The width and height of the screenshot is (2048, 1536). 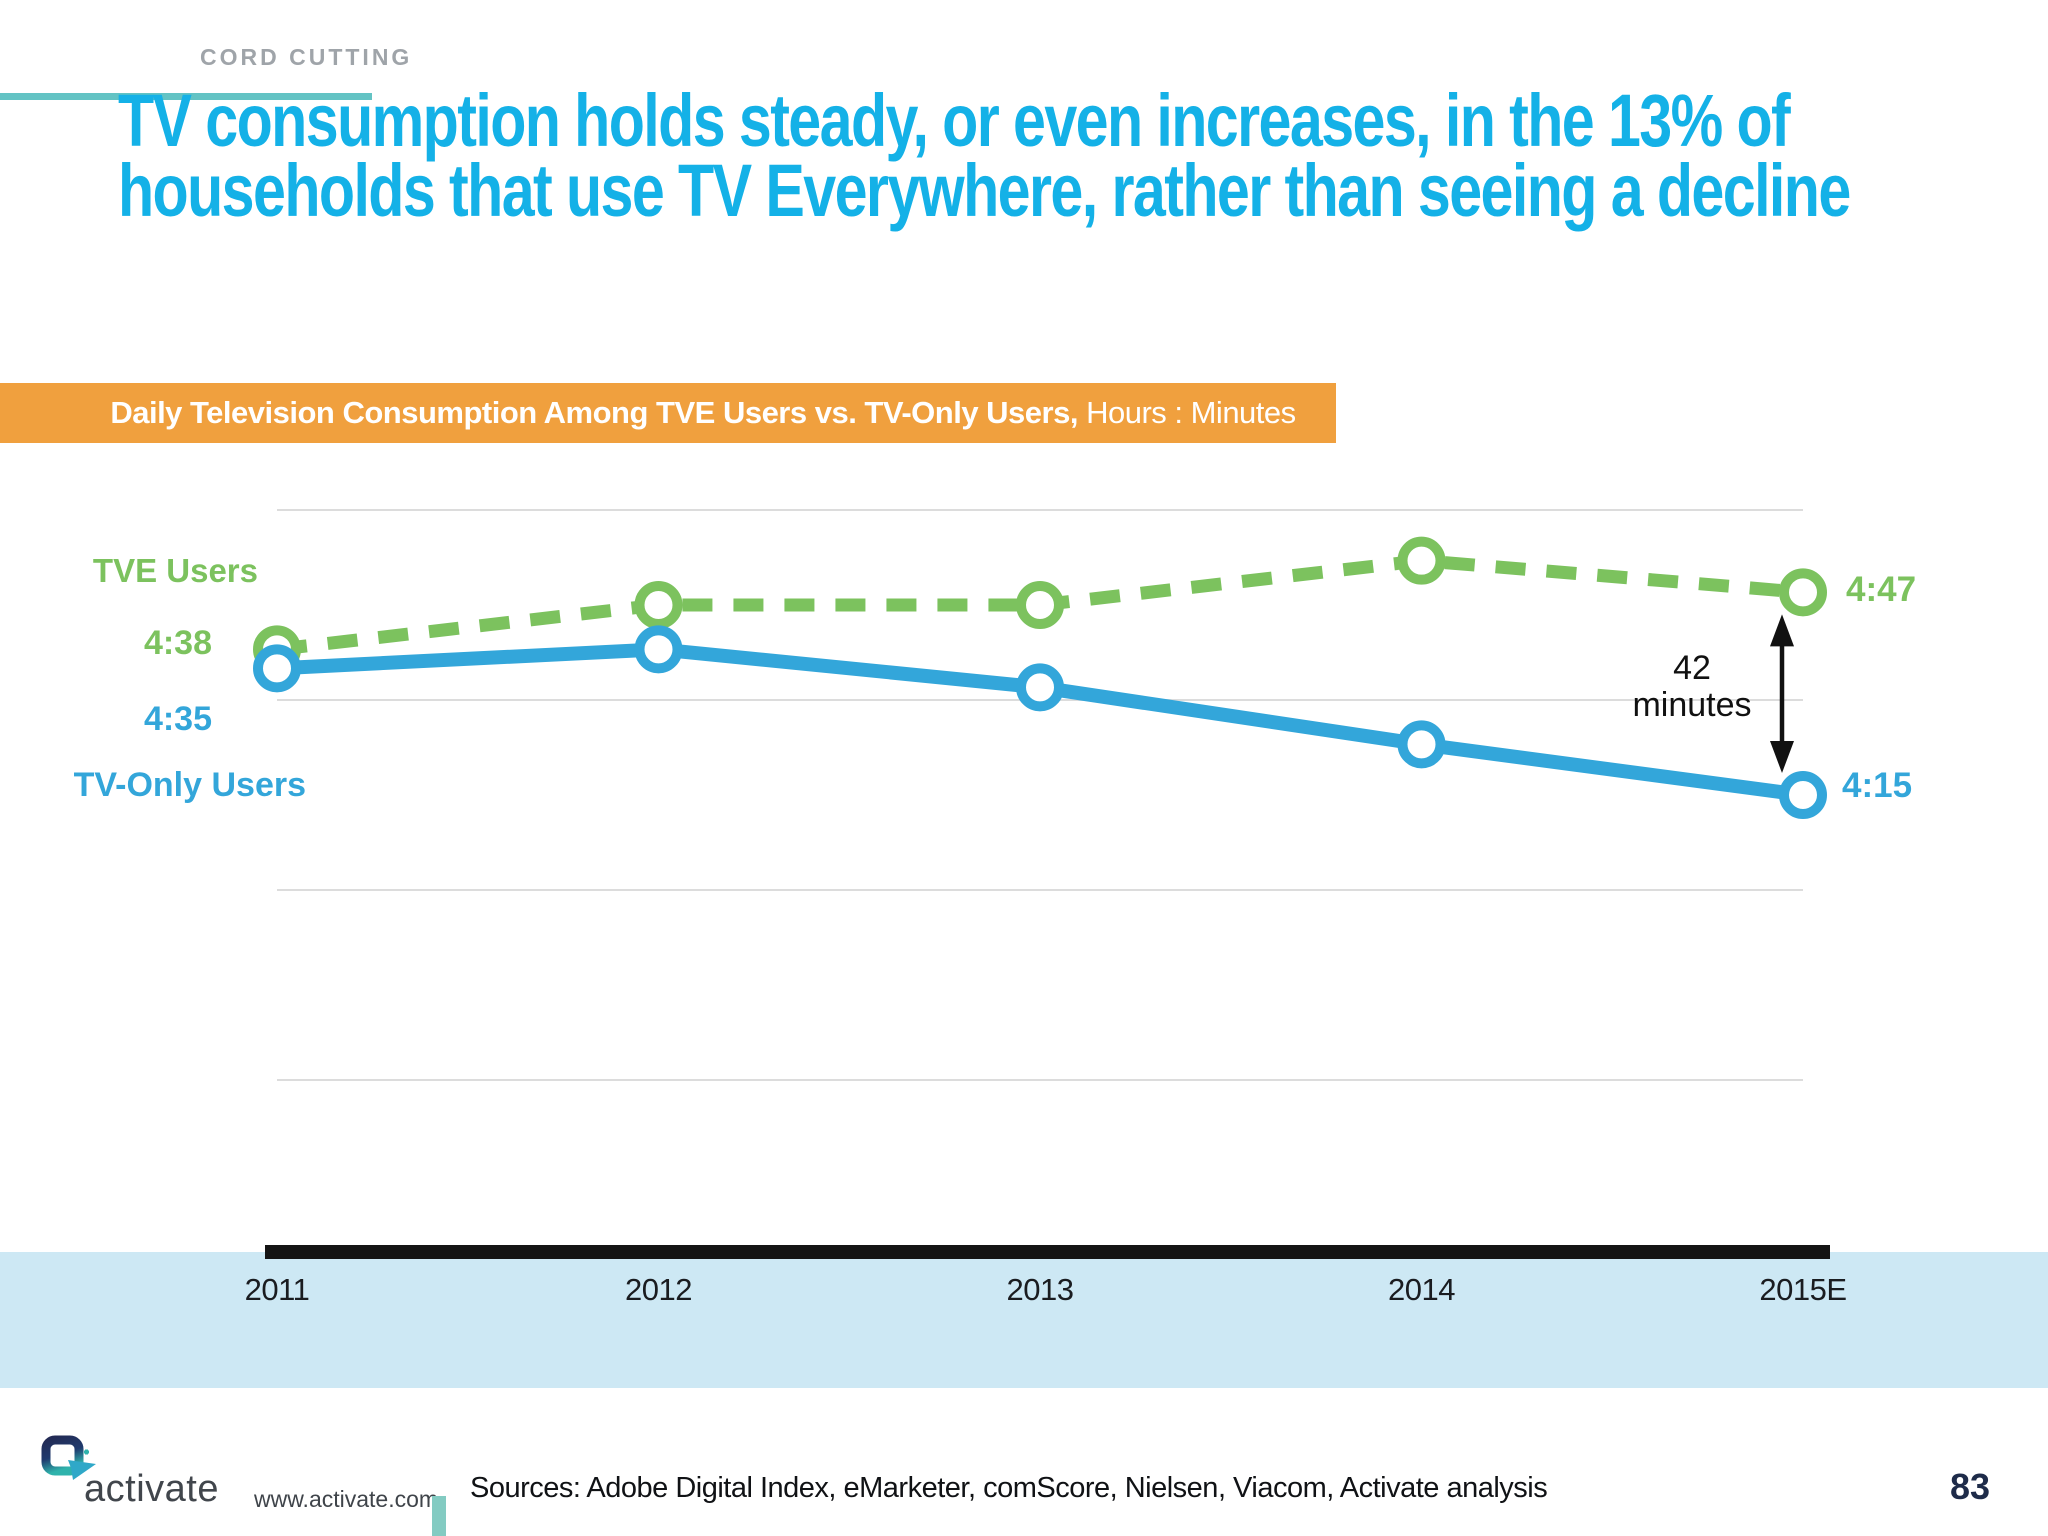 What do you see at coordinates (177, 643) in the screenshot?
I see `tve-start-value: 4:38` at bounding box center [177, 643].